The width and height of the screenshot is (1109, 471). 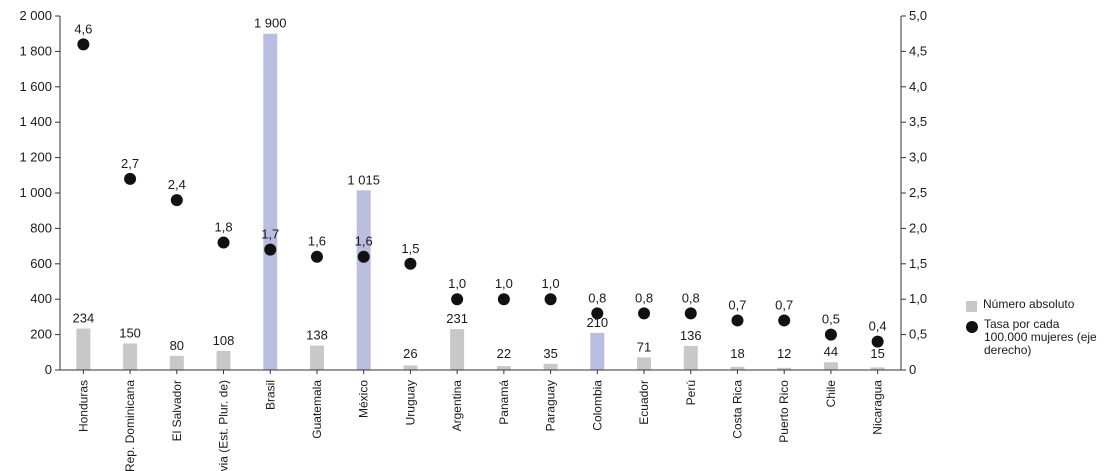 I want to click on right-tick-label: 4,0, so click(x=918, y=86).